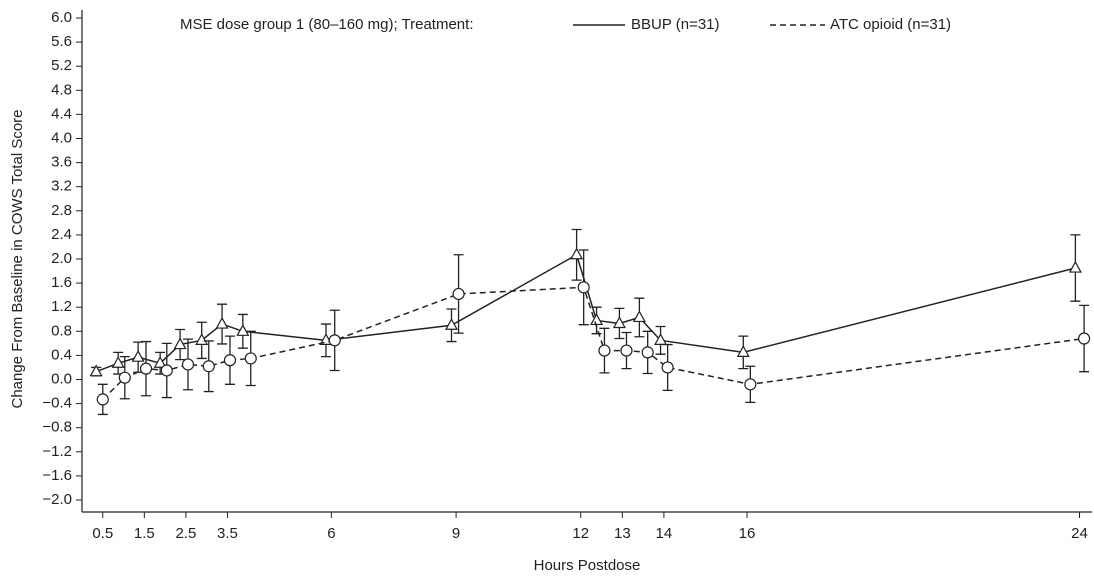 The image size is (1094, 580). I want to click on legend-title: MSE dose group 1 (80–160 mg); Treatment:, so click(327, 24).